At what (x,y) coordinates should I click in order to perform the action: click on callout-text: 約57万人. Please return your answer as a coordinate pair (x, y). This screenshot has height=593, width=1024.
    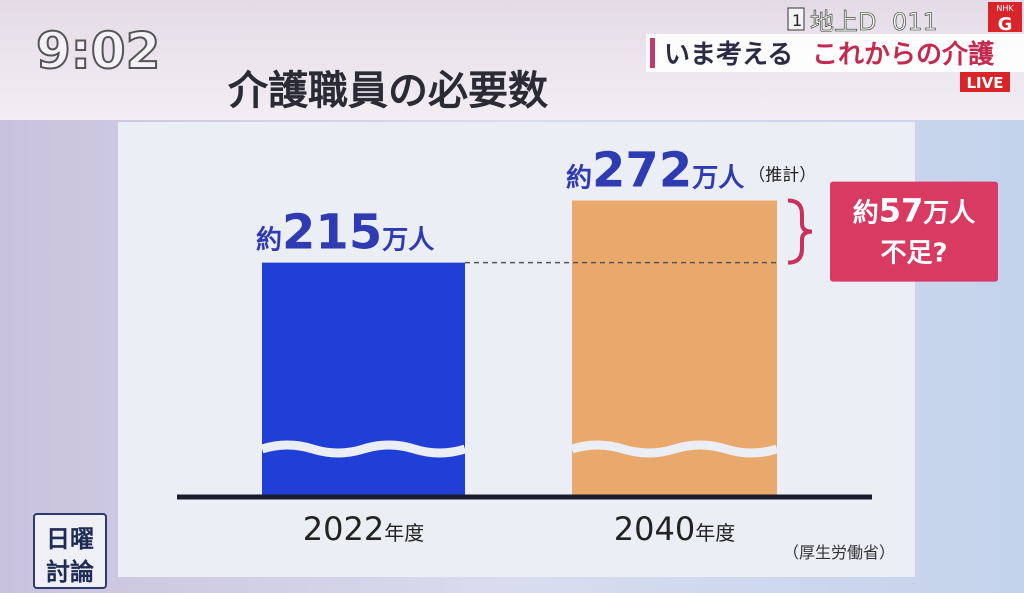
    Looking at the image, I should click on (914, 211).